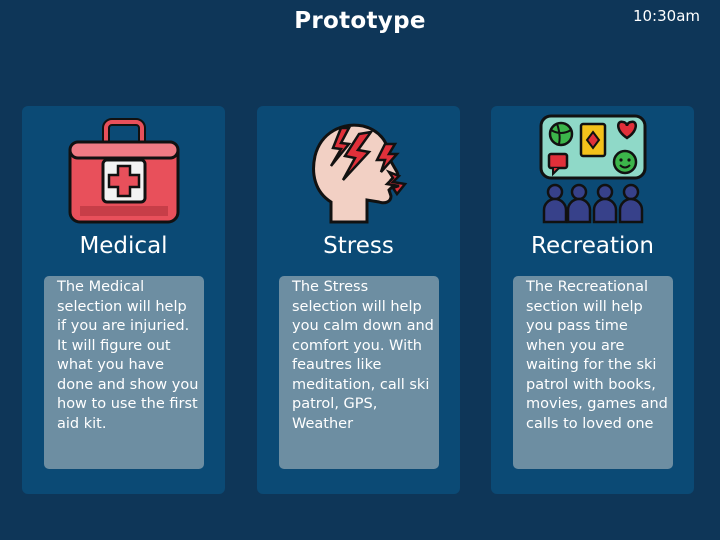 The image size is (720, 540). What do you see at coordinates (123, 171) in the screenshot?
I see `first-aid-kit-icon` at bounding box center [123, 171].